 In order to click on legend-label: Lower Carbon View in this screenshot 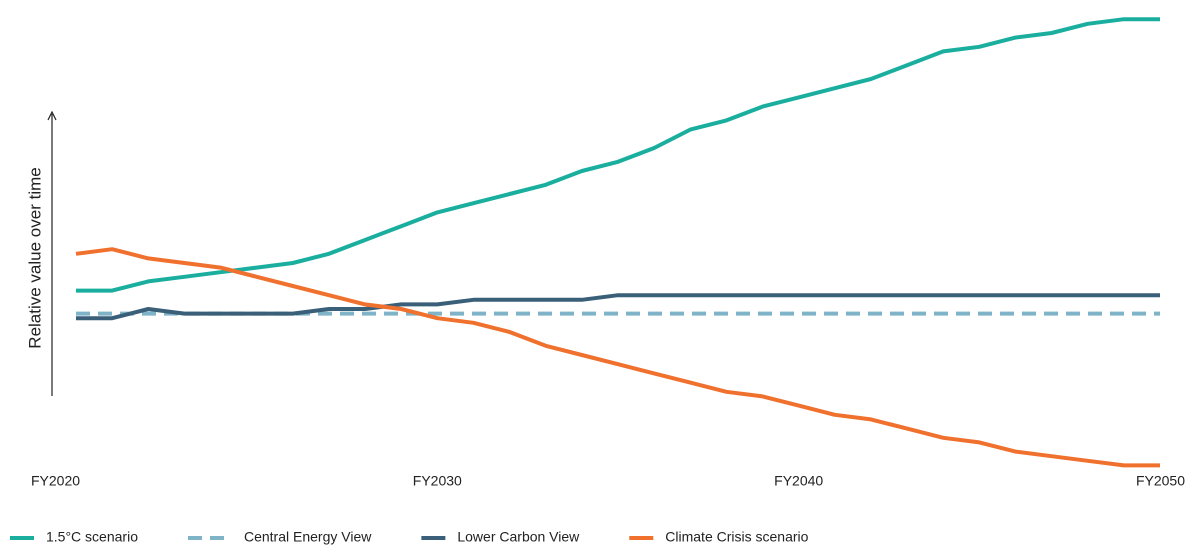, I will do `click(518, 537)`.